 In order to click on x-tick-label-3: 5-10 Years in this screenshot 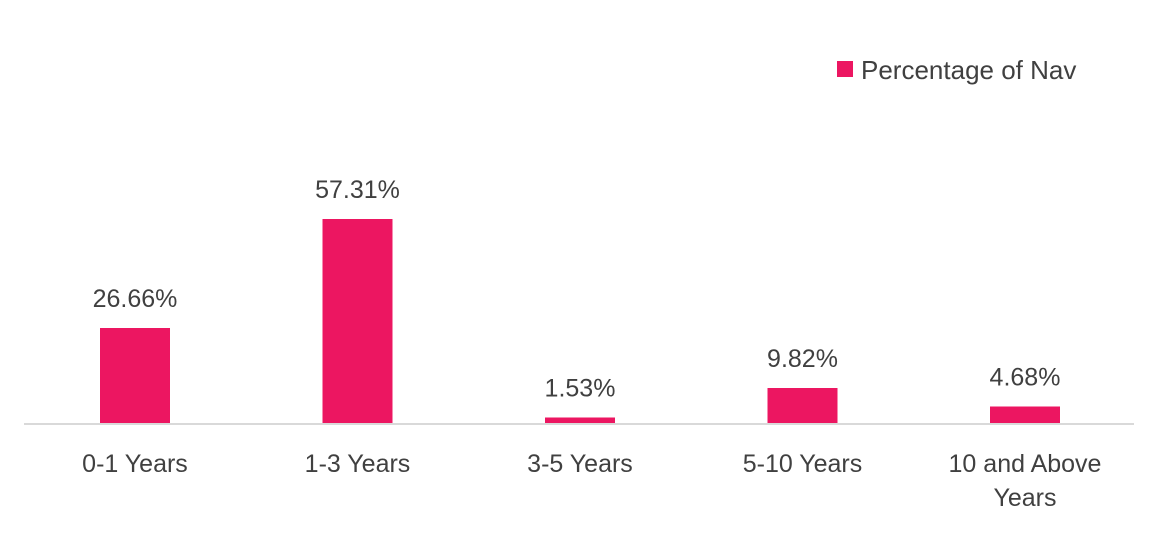, I will do `click(803, 464)`.